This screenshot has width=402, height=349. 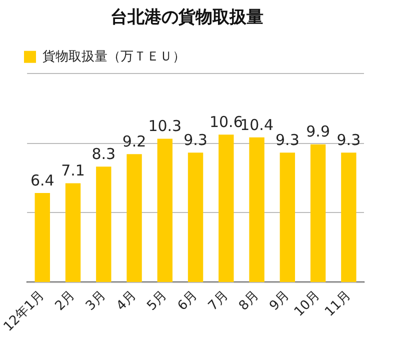 What do you see at coordinates (127, 301) in the screenshot?
I see `x-tick-label: 4月` at bounding box center [127, 301].